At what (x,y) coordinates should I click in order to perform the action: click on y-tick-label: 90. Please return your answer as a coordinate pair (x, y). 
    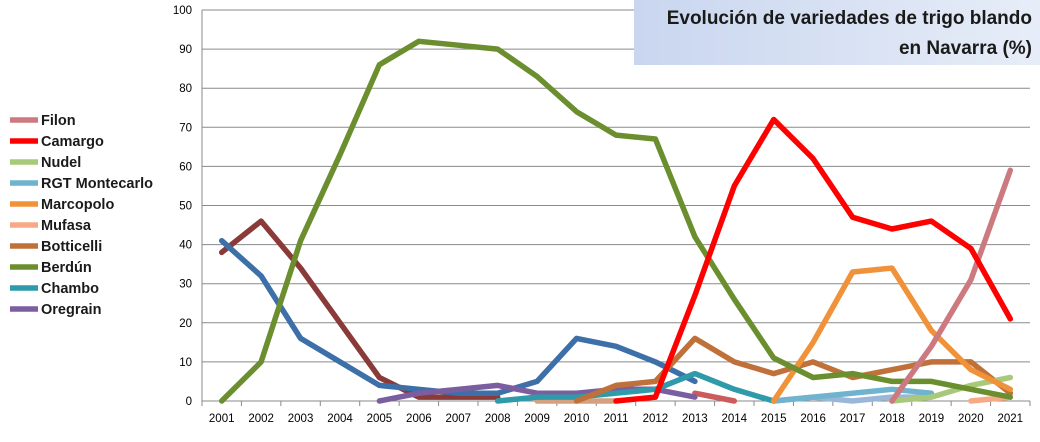
    Looking at the image, I should click on (185, 50).